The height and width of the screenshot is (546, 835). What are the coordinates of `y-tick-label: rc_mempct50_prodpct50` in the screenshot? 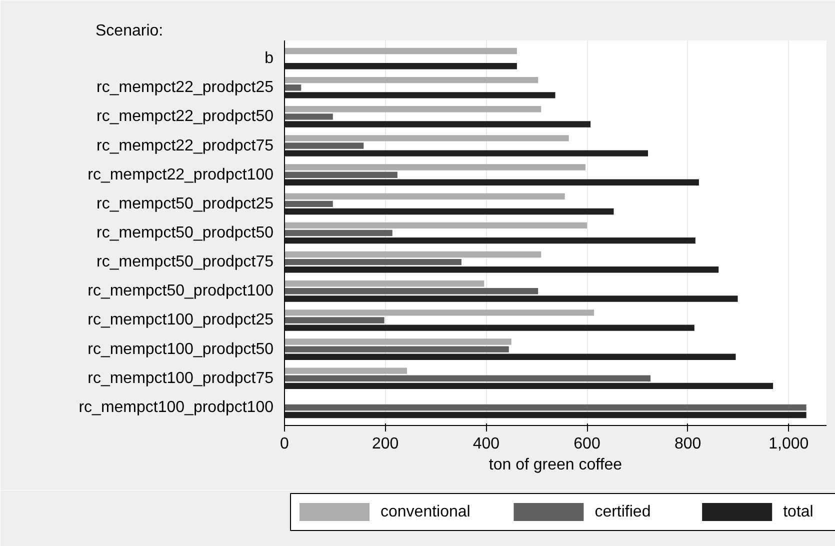 It's located at (185, 233).